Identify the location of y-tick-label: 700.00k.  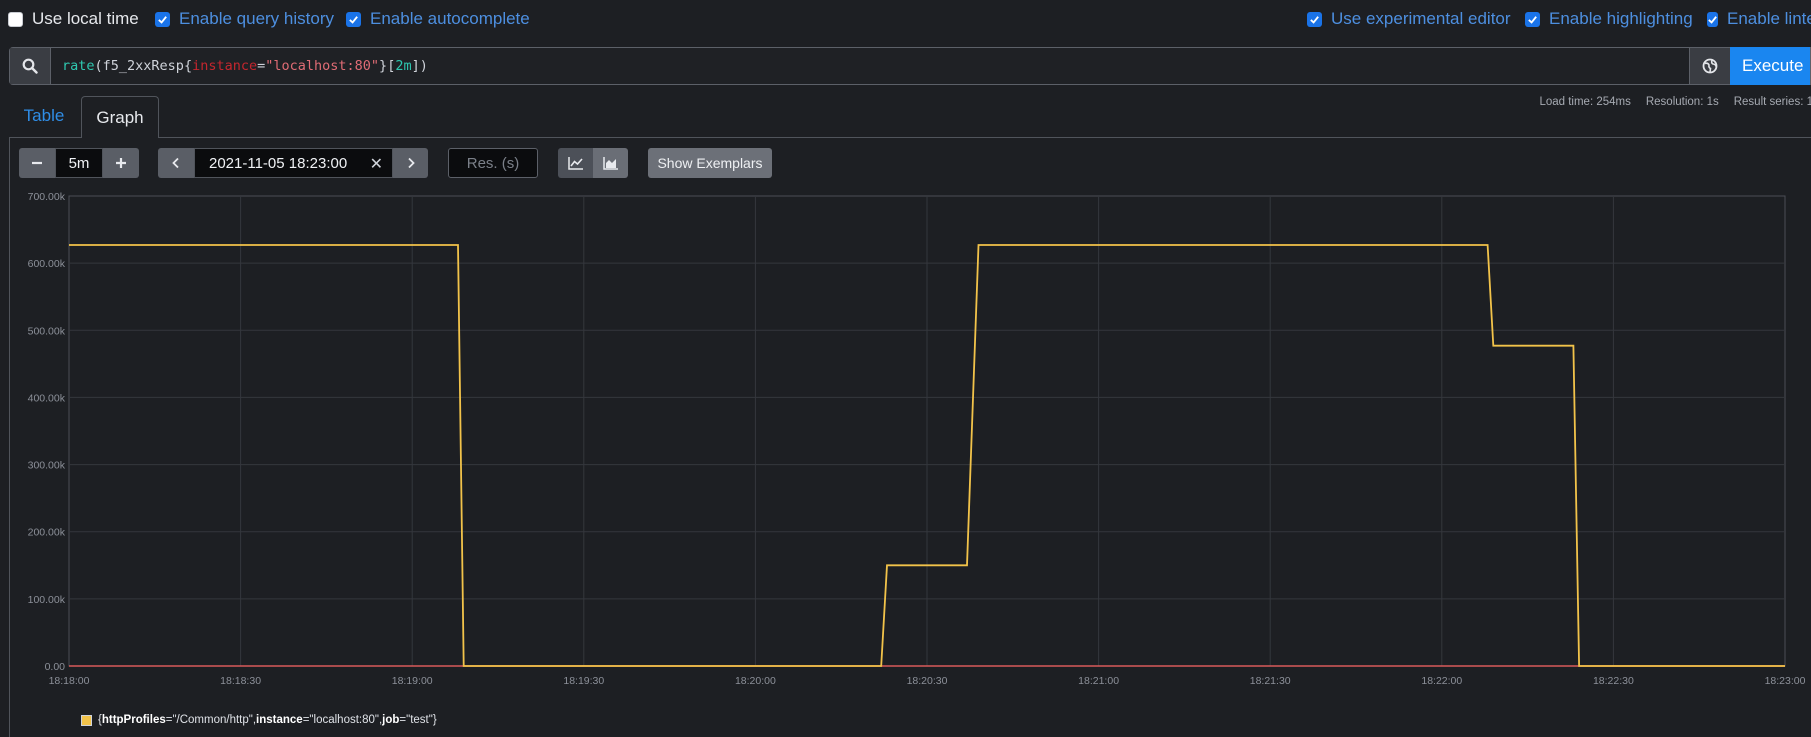
(47, 197).